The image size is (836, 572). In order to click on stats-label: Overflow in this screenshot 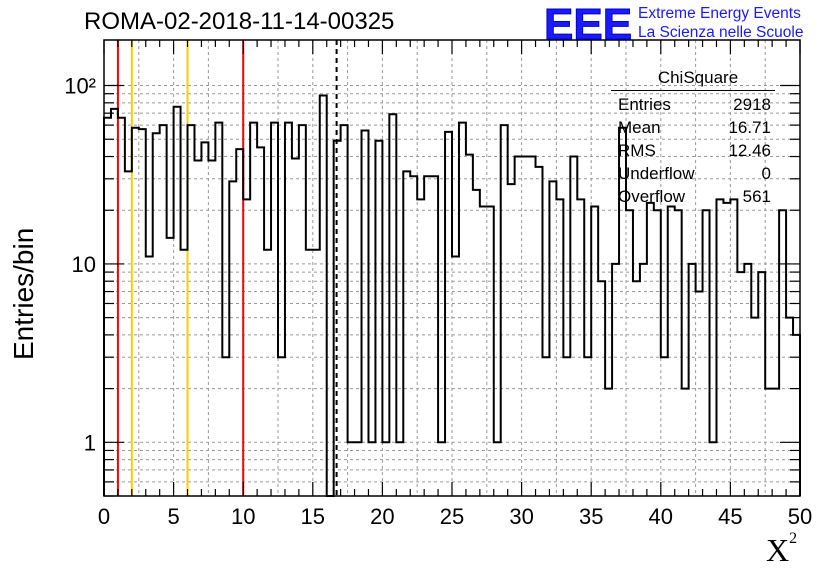, I will do `click(652, 196)`.